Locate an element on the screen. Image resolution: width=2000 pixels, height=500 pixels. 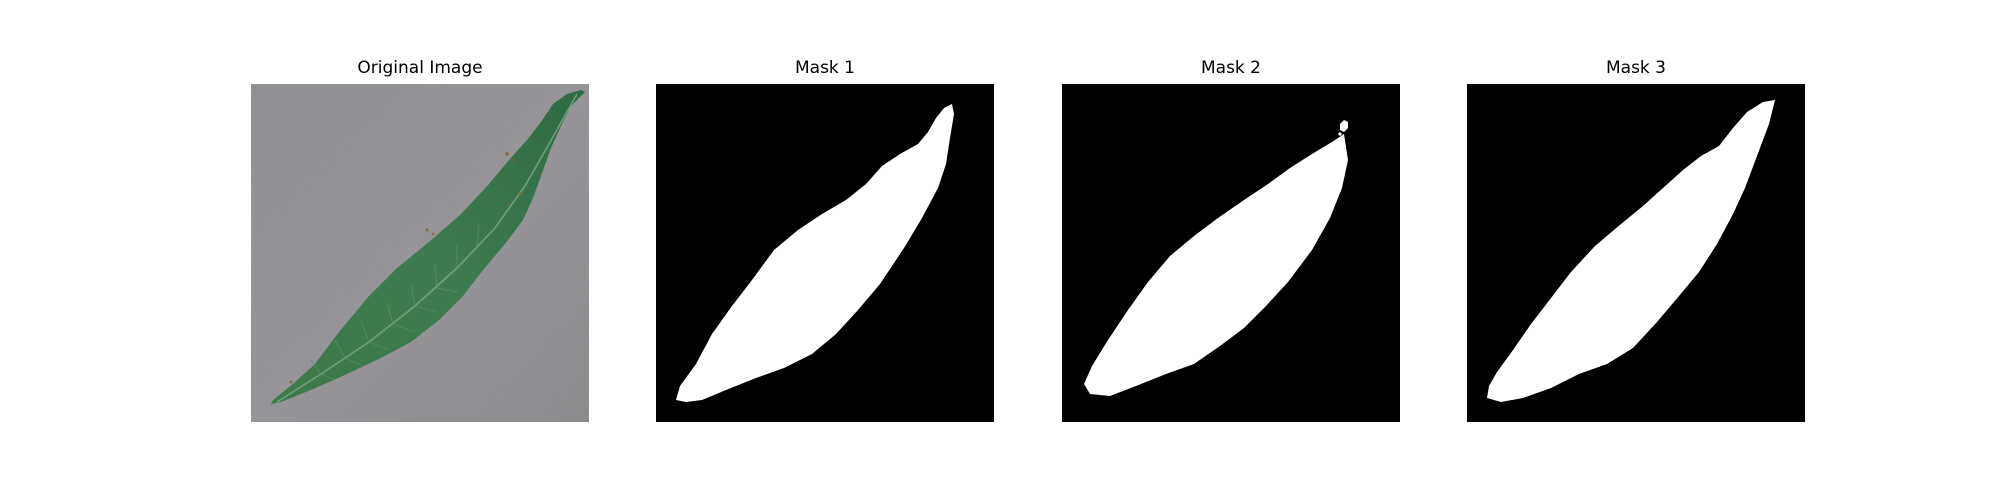
mask-1-panel: Mask 1 is located at coordinates (825, 239).